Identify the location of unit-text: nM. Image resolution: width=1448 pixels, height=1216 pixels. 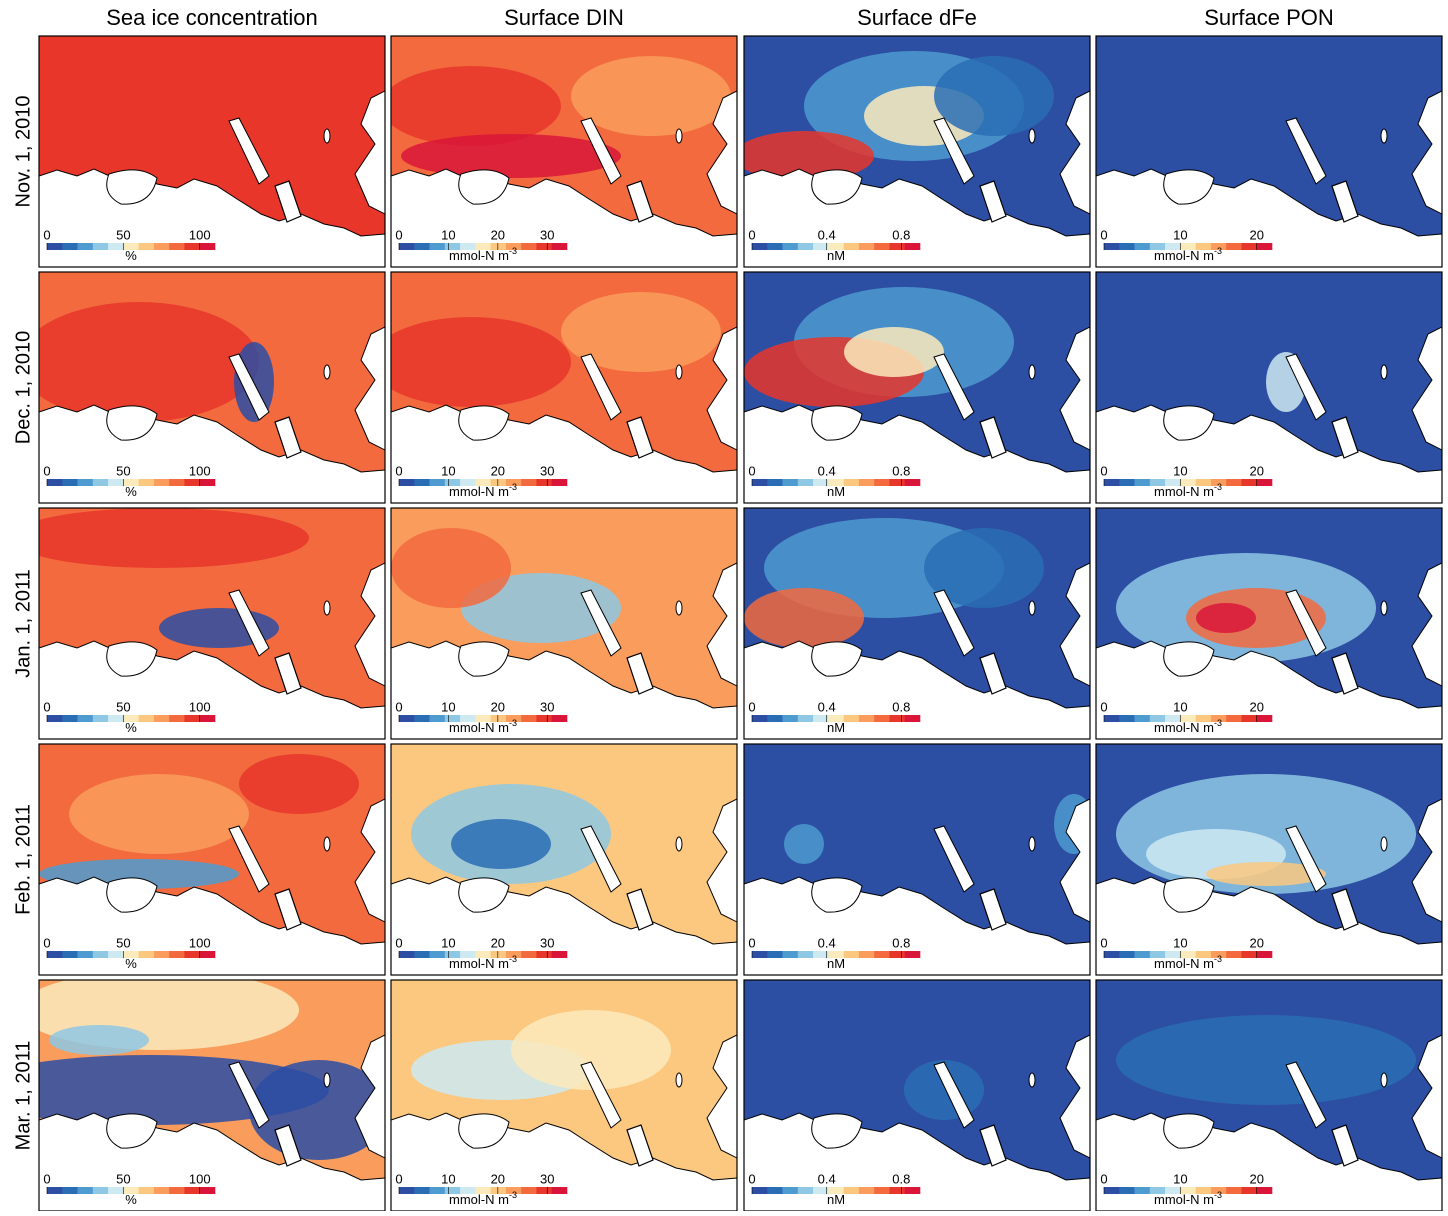
(836, 963).